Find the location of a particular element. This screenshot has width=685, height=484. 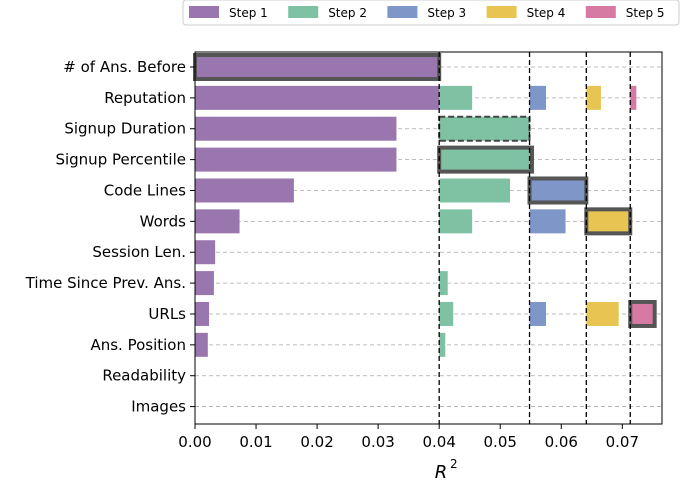

bar-step-2-time-since-prev-ans is located at coordinates (443, 283).